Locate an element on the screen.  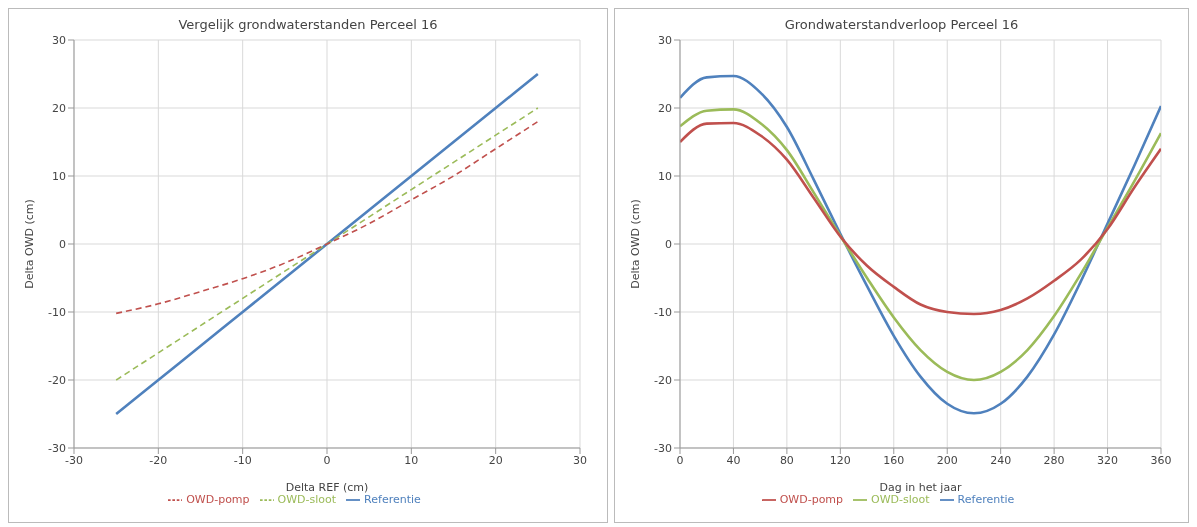
x-tick-label: 120 is located at coordinates (840, 460).